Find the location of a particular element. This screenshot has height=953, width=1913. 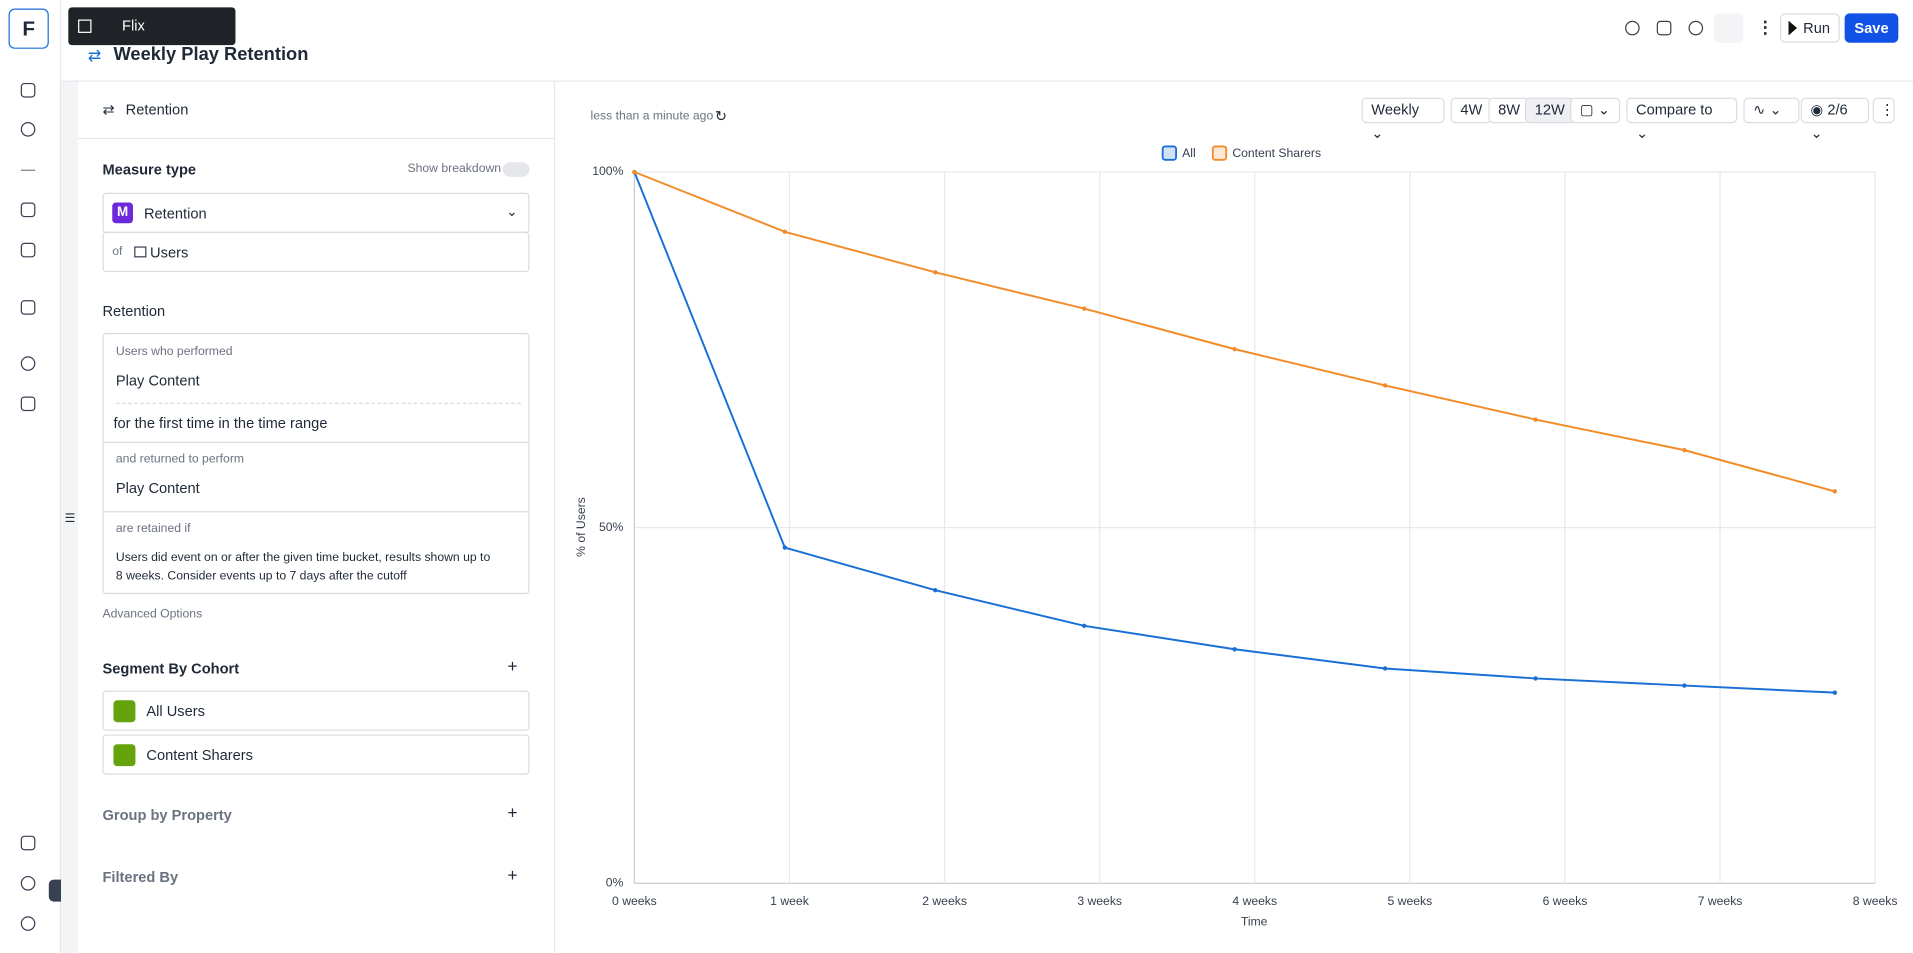

search-icon is located at coordinates (28, 129).